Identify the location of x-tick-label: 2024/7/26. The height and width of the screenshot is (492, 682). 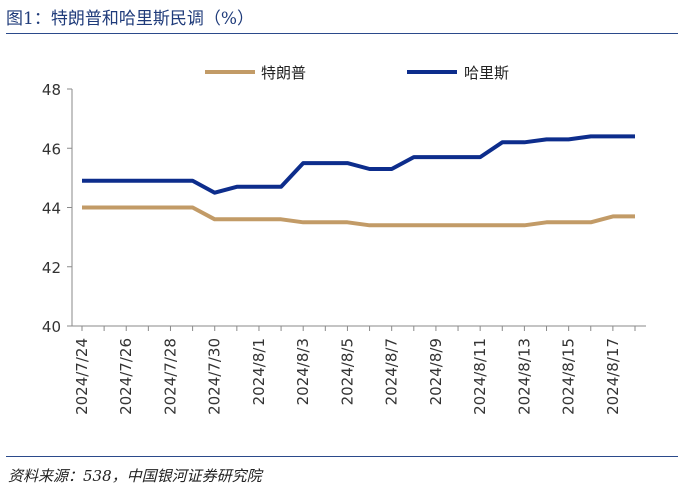
(126, 376).